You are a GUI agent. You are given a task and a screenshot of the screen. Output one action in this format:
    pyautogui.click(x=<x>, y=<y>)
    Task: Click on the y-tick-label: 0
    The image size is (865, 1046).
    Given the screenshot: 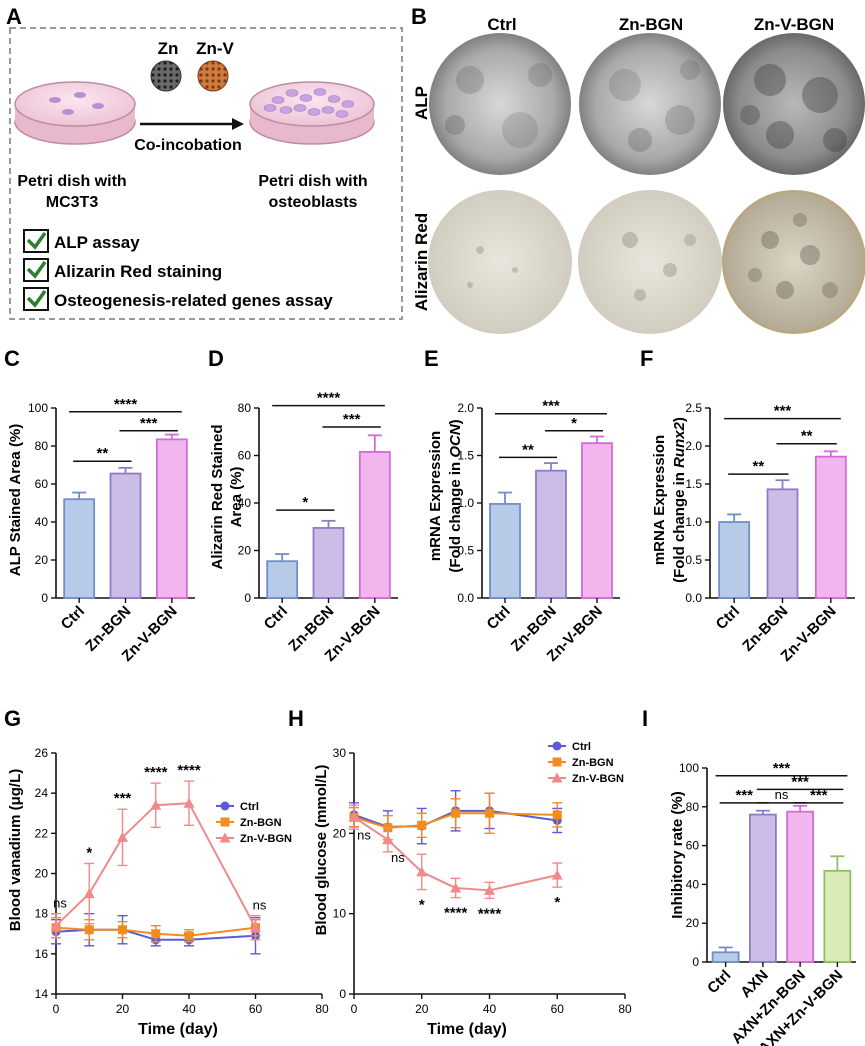 What is the action you would take?
    pyautogui.click(x=44, y=598)
    